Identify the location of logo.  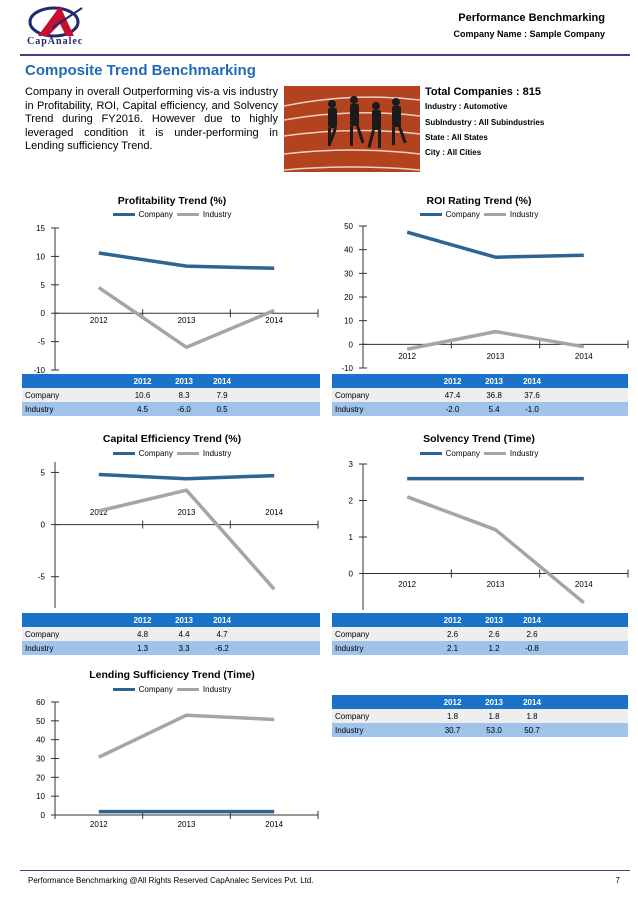
(61, 28).